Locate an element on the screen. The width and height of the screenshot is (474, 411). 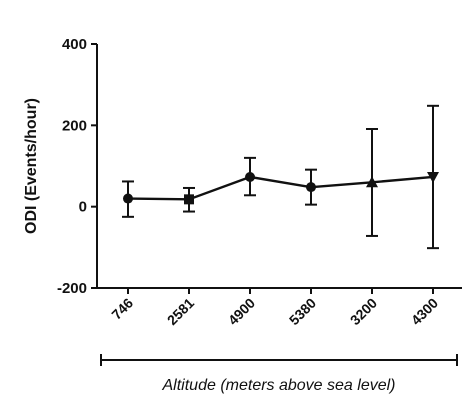
x-tick-label: 3200 is located at coordinates (363, 311).